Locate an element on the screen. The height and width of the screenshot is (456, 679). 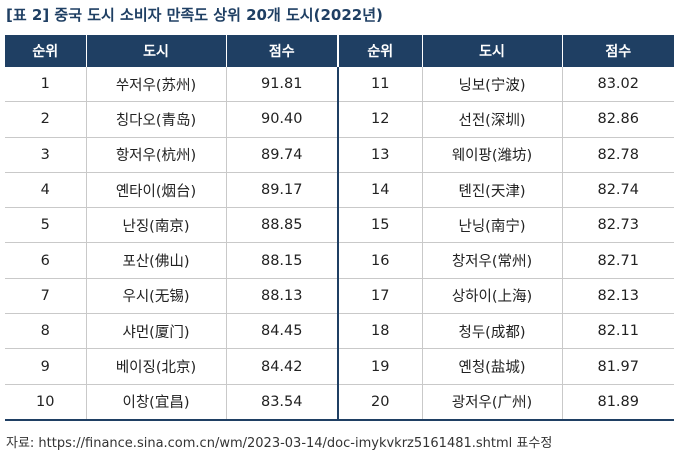
rank-cell: 15 is located at coordinates (380, 225).